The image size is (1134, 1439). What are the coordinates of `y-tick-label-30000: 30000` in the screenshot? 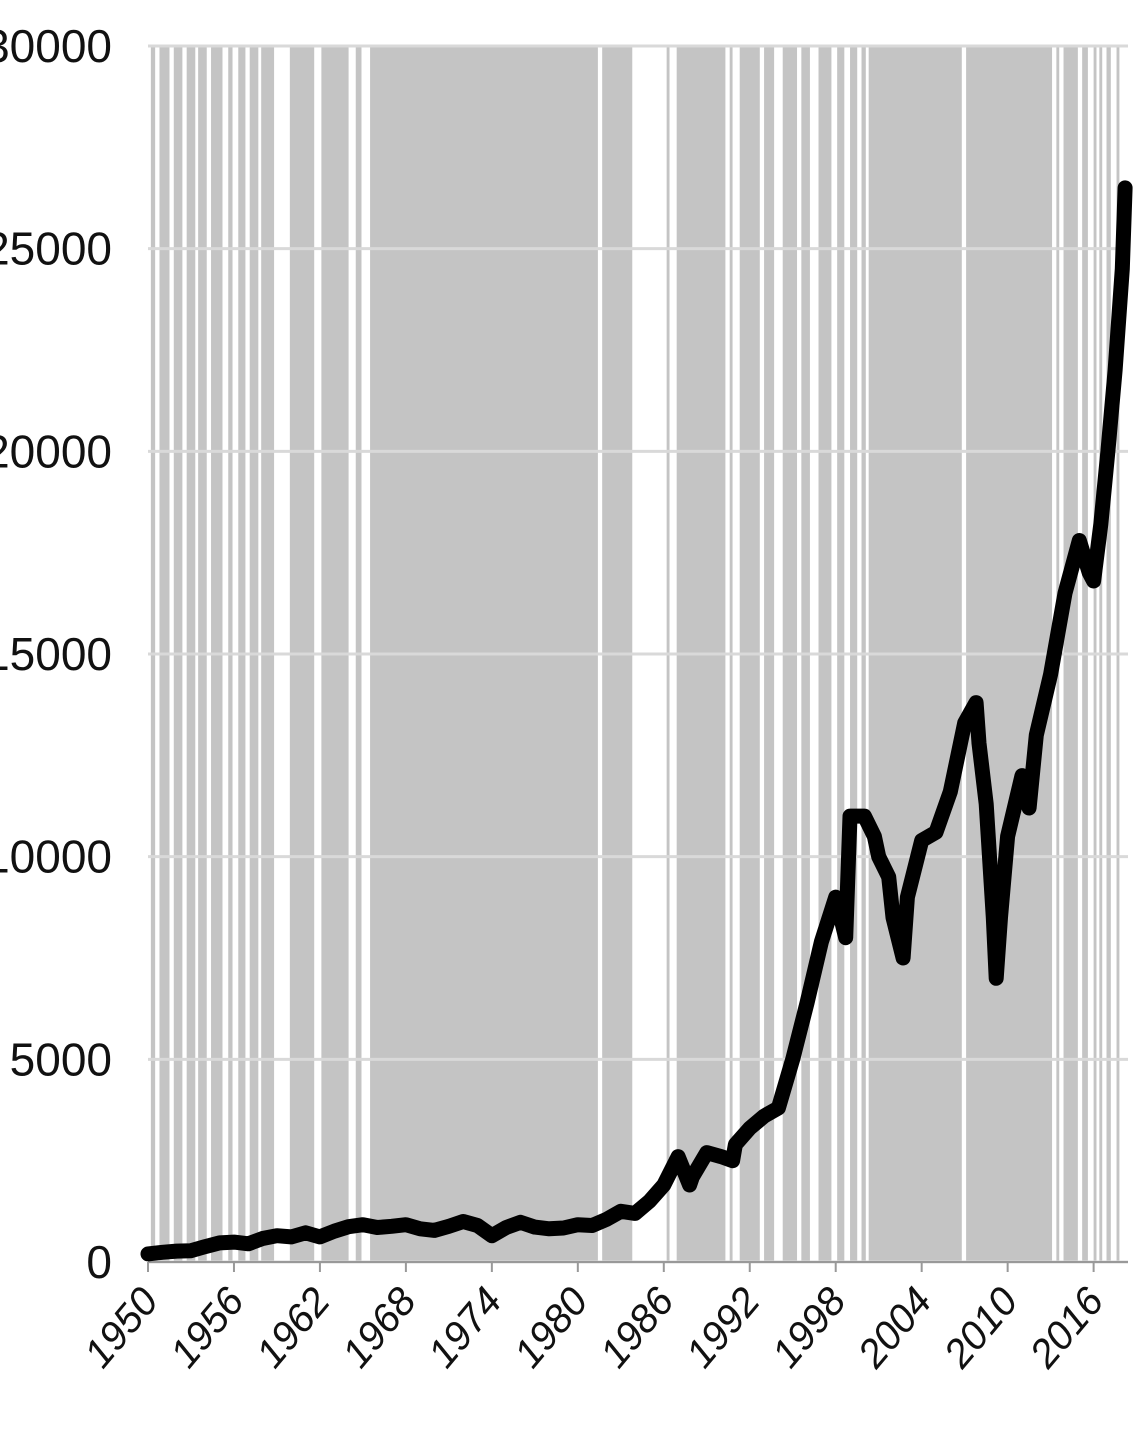 It's located at (56, 46).